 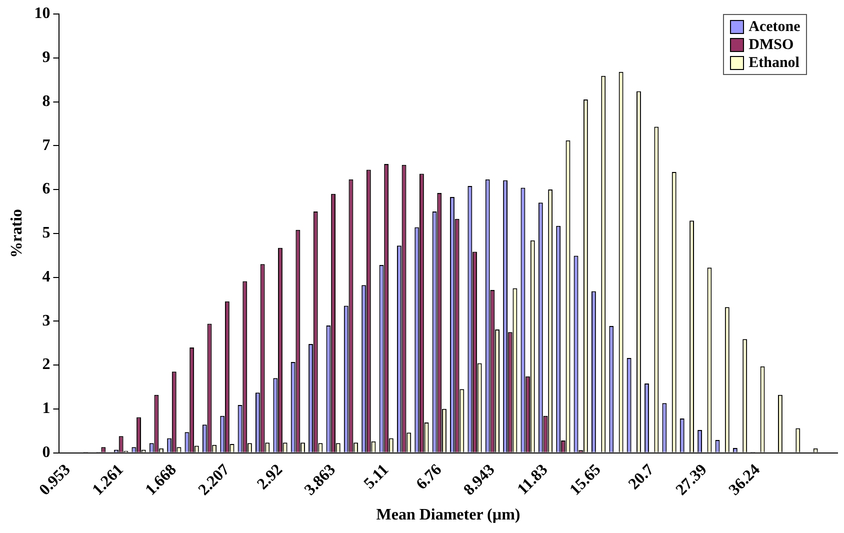 What do you see at coordinates (376, 476) in the screenshot?
I see `x-tick-label: 5.11` at bounding box center [376, 476].